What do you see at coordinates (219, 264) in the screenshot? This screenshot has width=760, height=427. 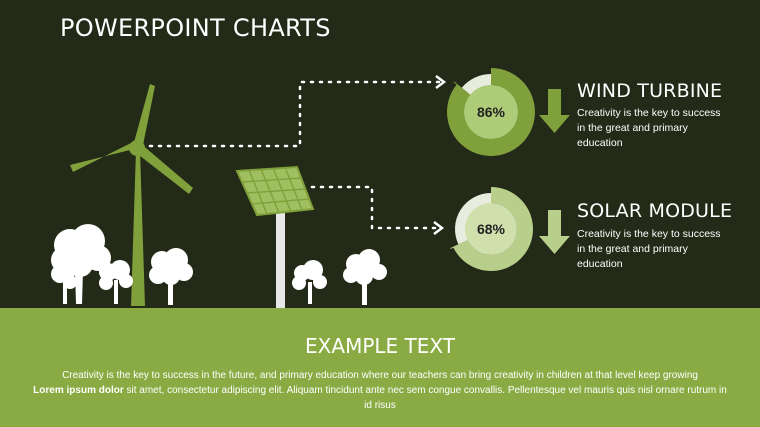 I see `trees-group` at bounding box center [219, 264].